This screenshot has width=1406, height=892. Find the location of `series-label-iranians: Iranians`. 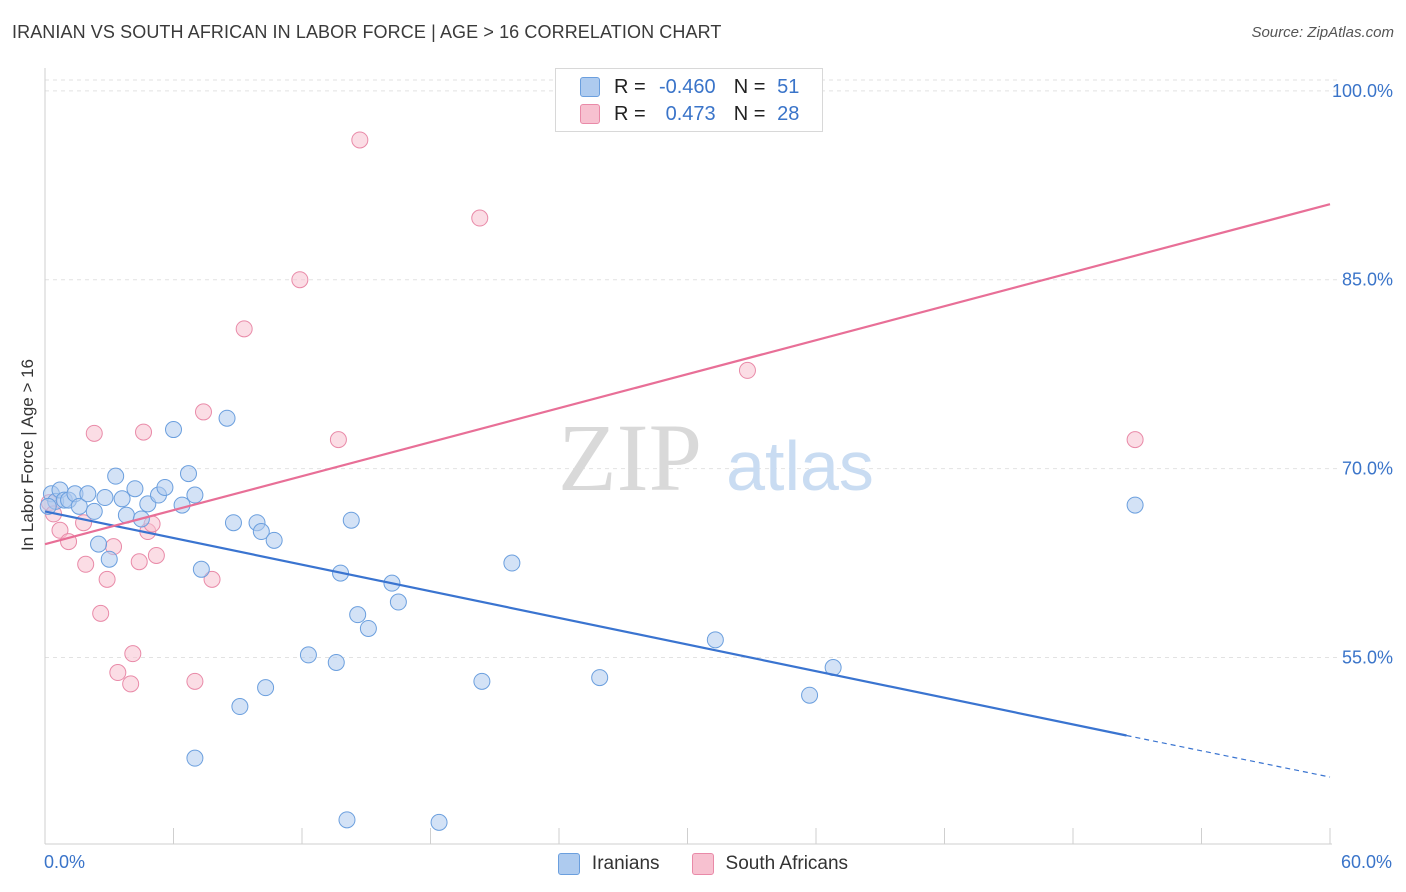

series-label-iranians: Iranians is located at coordinates (625, 863).